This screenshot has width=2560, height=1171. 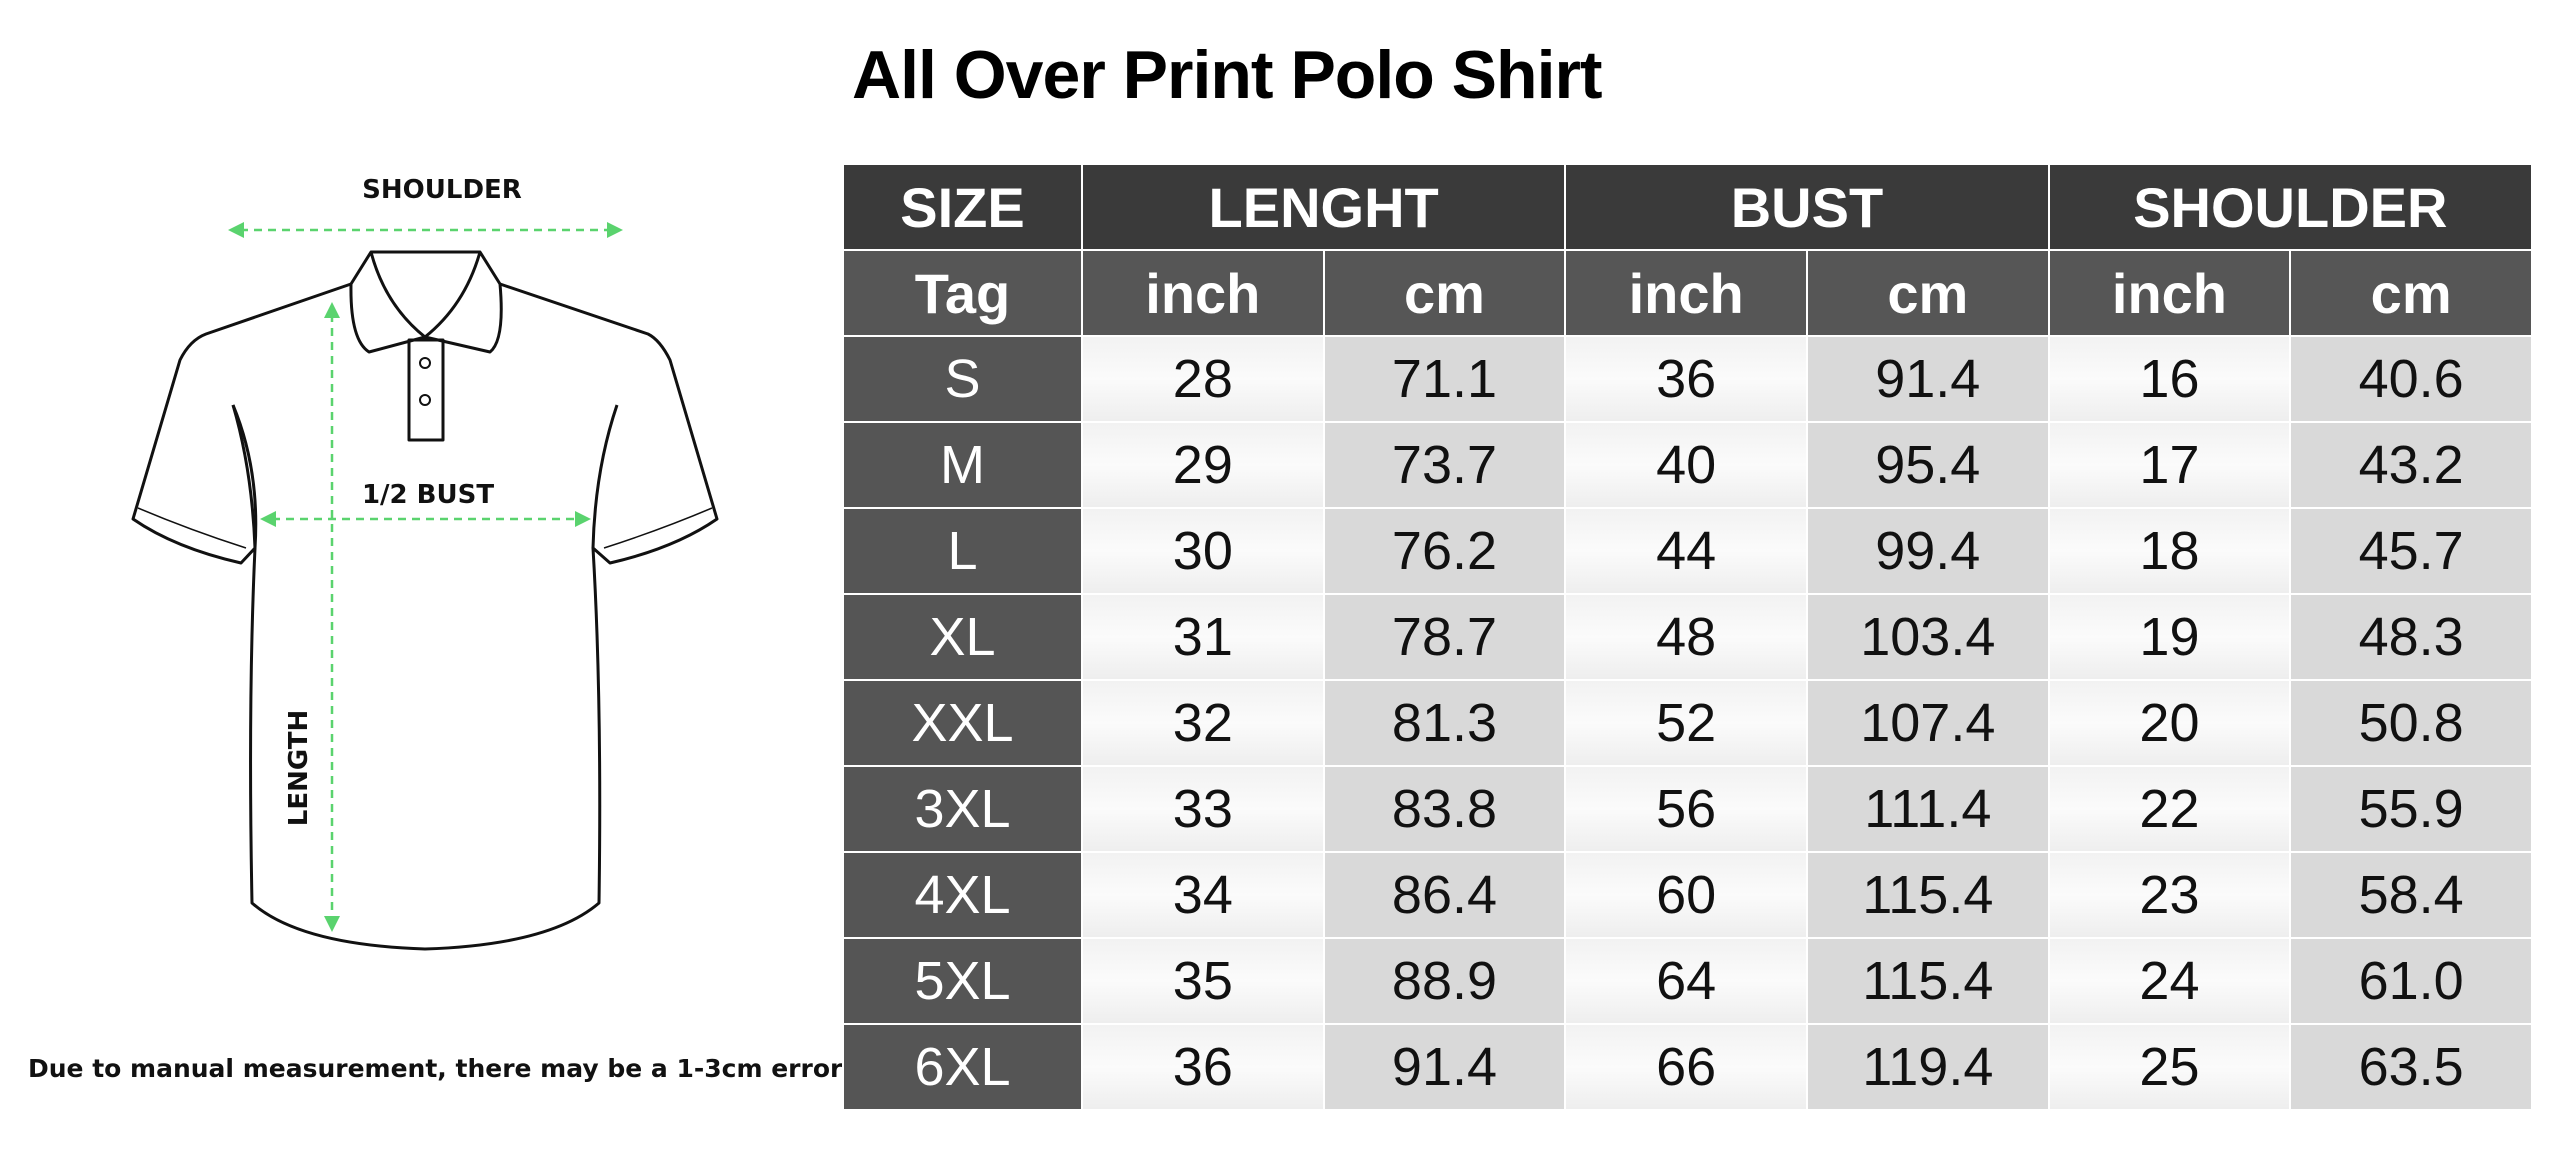 What do you see at coordinates (2169, 1067) in the screenshot?
I see `measurement-cell: 25` at bounding box center [2169, 1067].